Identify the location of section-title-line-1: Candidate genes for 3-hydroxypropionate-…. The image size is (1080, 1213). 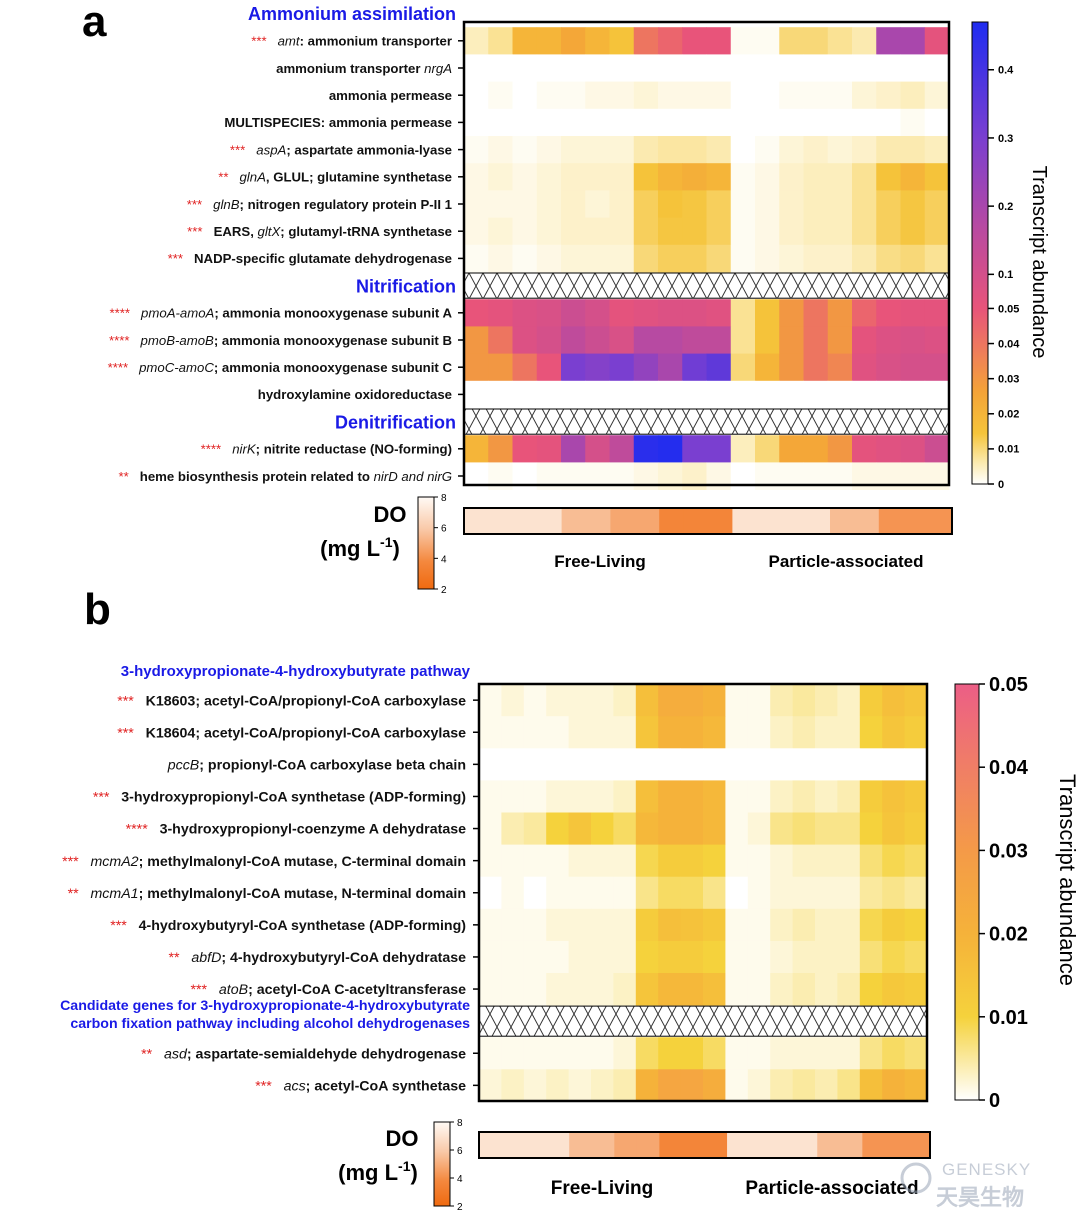
(265, 1006).